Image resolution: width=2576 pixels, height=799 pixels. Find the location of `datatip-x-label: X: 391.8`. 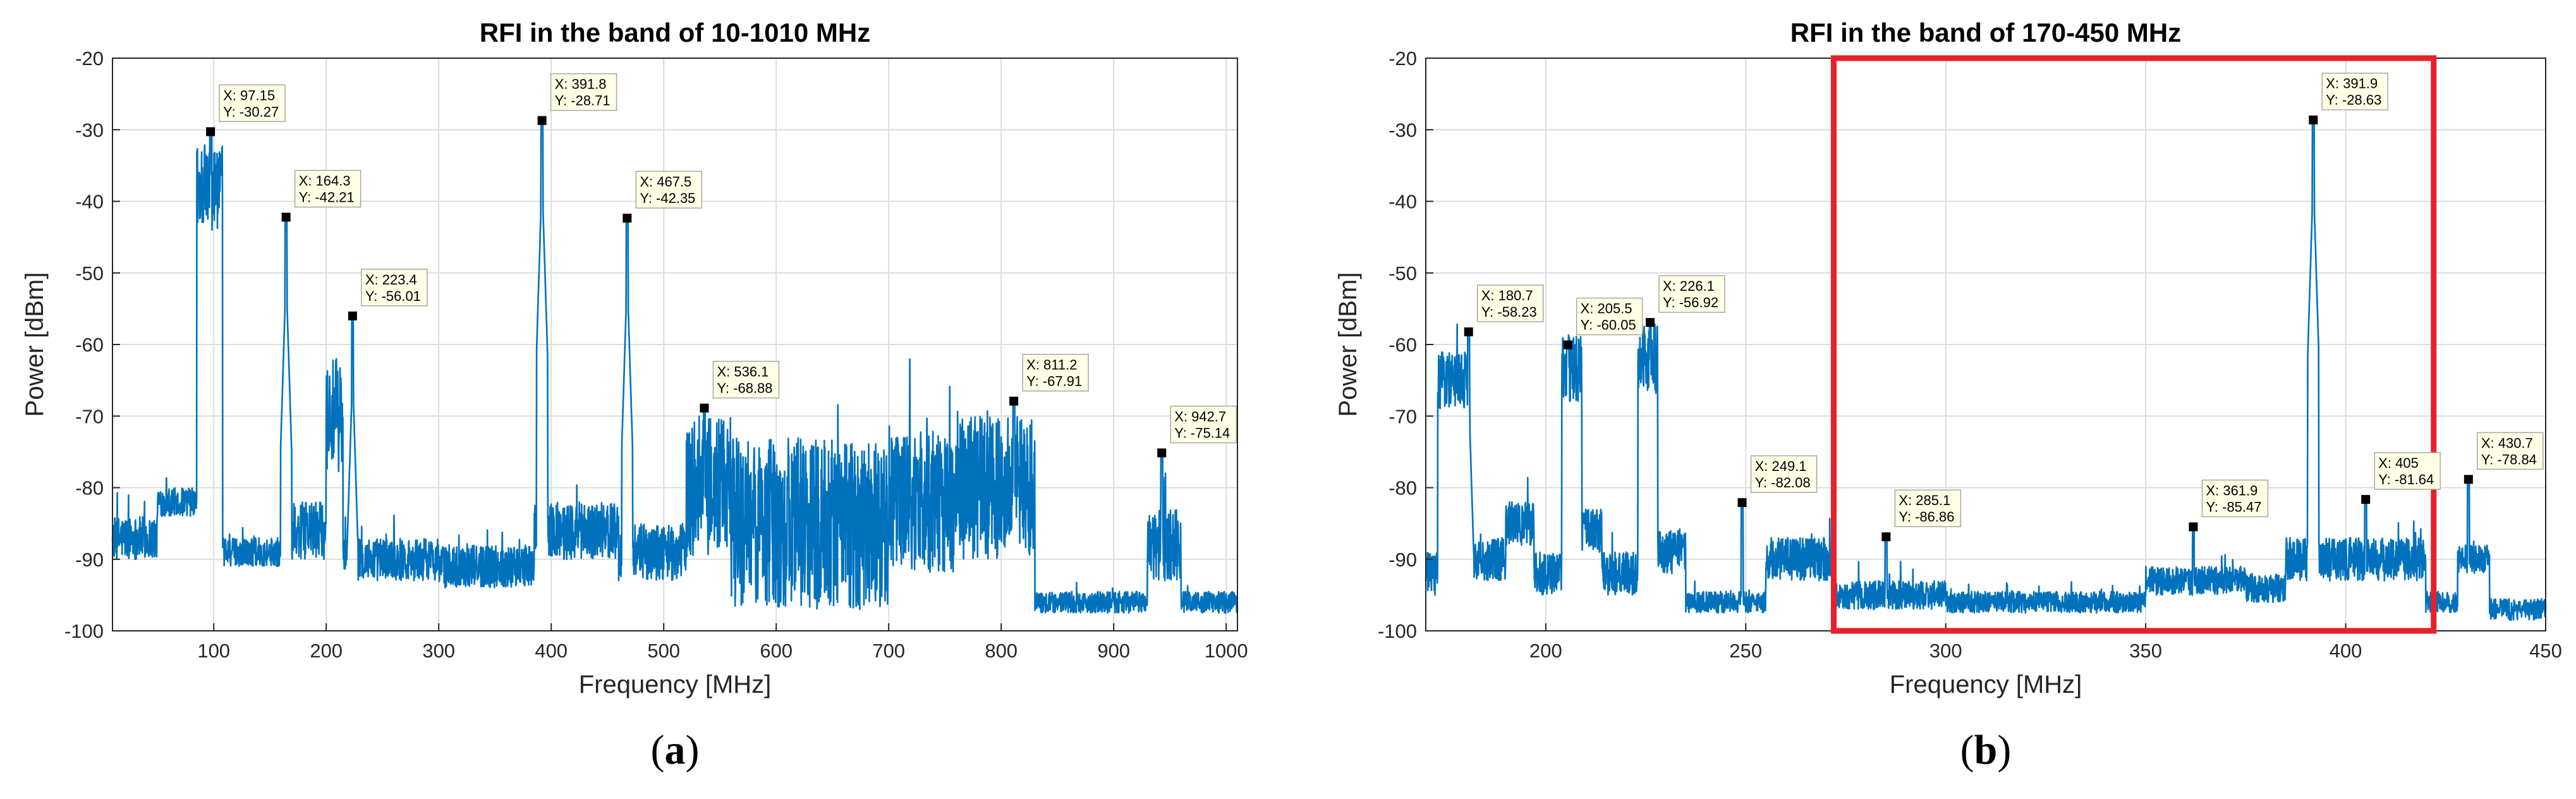

datatip-x-label: X: 391.8 is located at coordinates (581, 84).